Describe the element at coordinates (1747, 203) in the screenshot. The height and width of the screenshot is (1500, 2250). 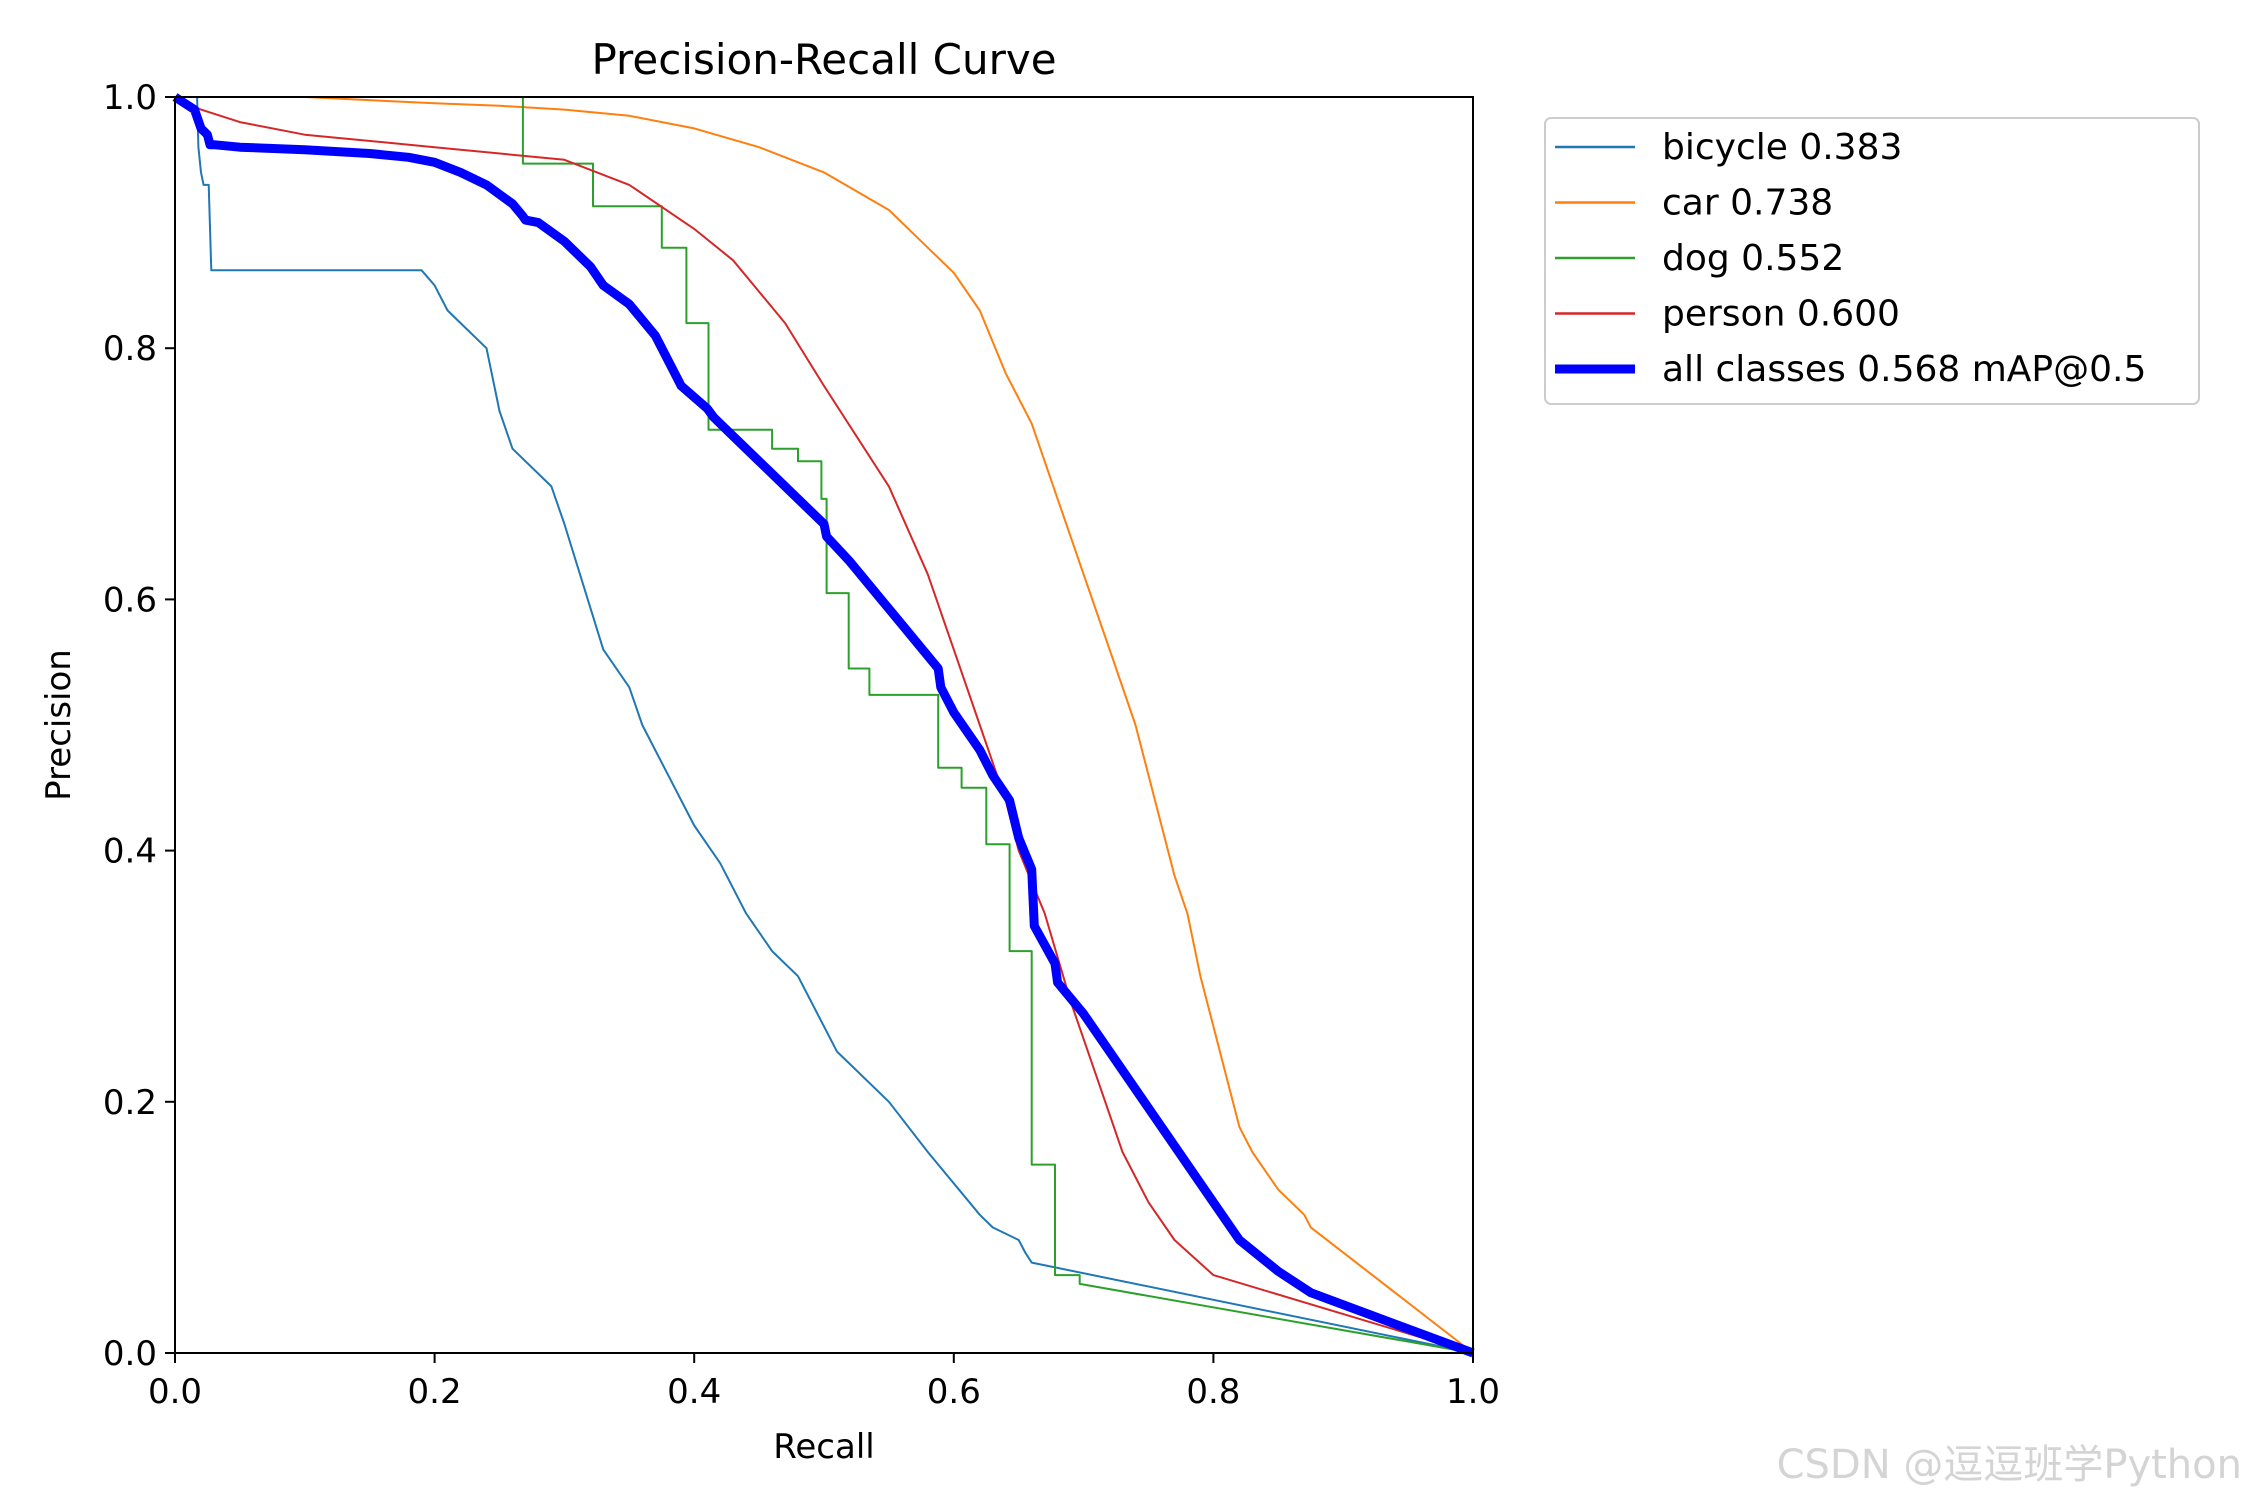
I see `legend-label-1: car 0.738` at that location.